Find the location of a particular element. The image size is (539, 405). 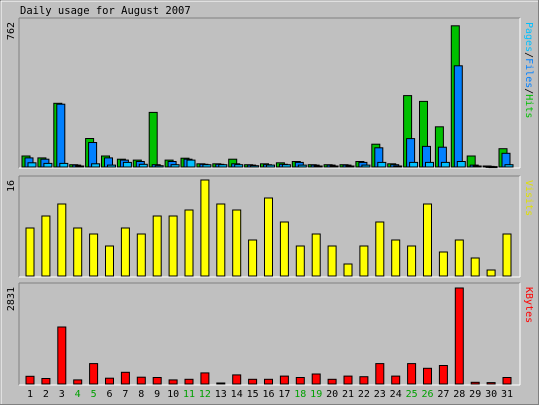

x-tick-label-day-21: 21 is located at coordinates (348, 394).